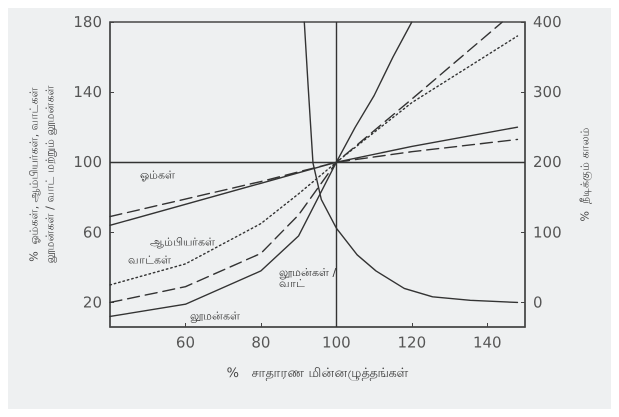  Describe the element at coordinates (42, 175) in the screenshot. I see `y-axis-title: % ஓம்கள், ஆம்பியர்கள், வாட்கள் லூமன்கள் / வாட் மற்றும் லூமன்கள்` at that location.